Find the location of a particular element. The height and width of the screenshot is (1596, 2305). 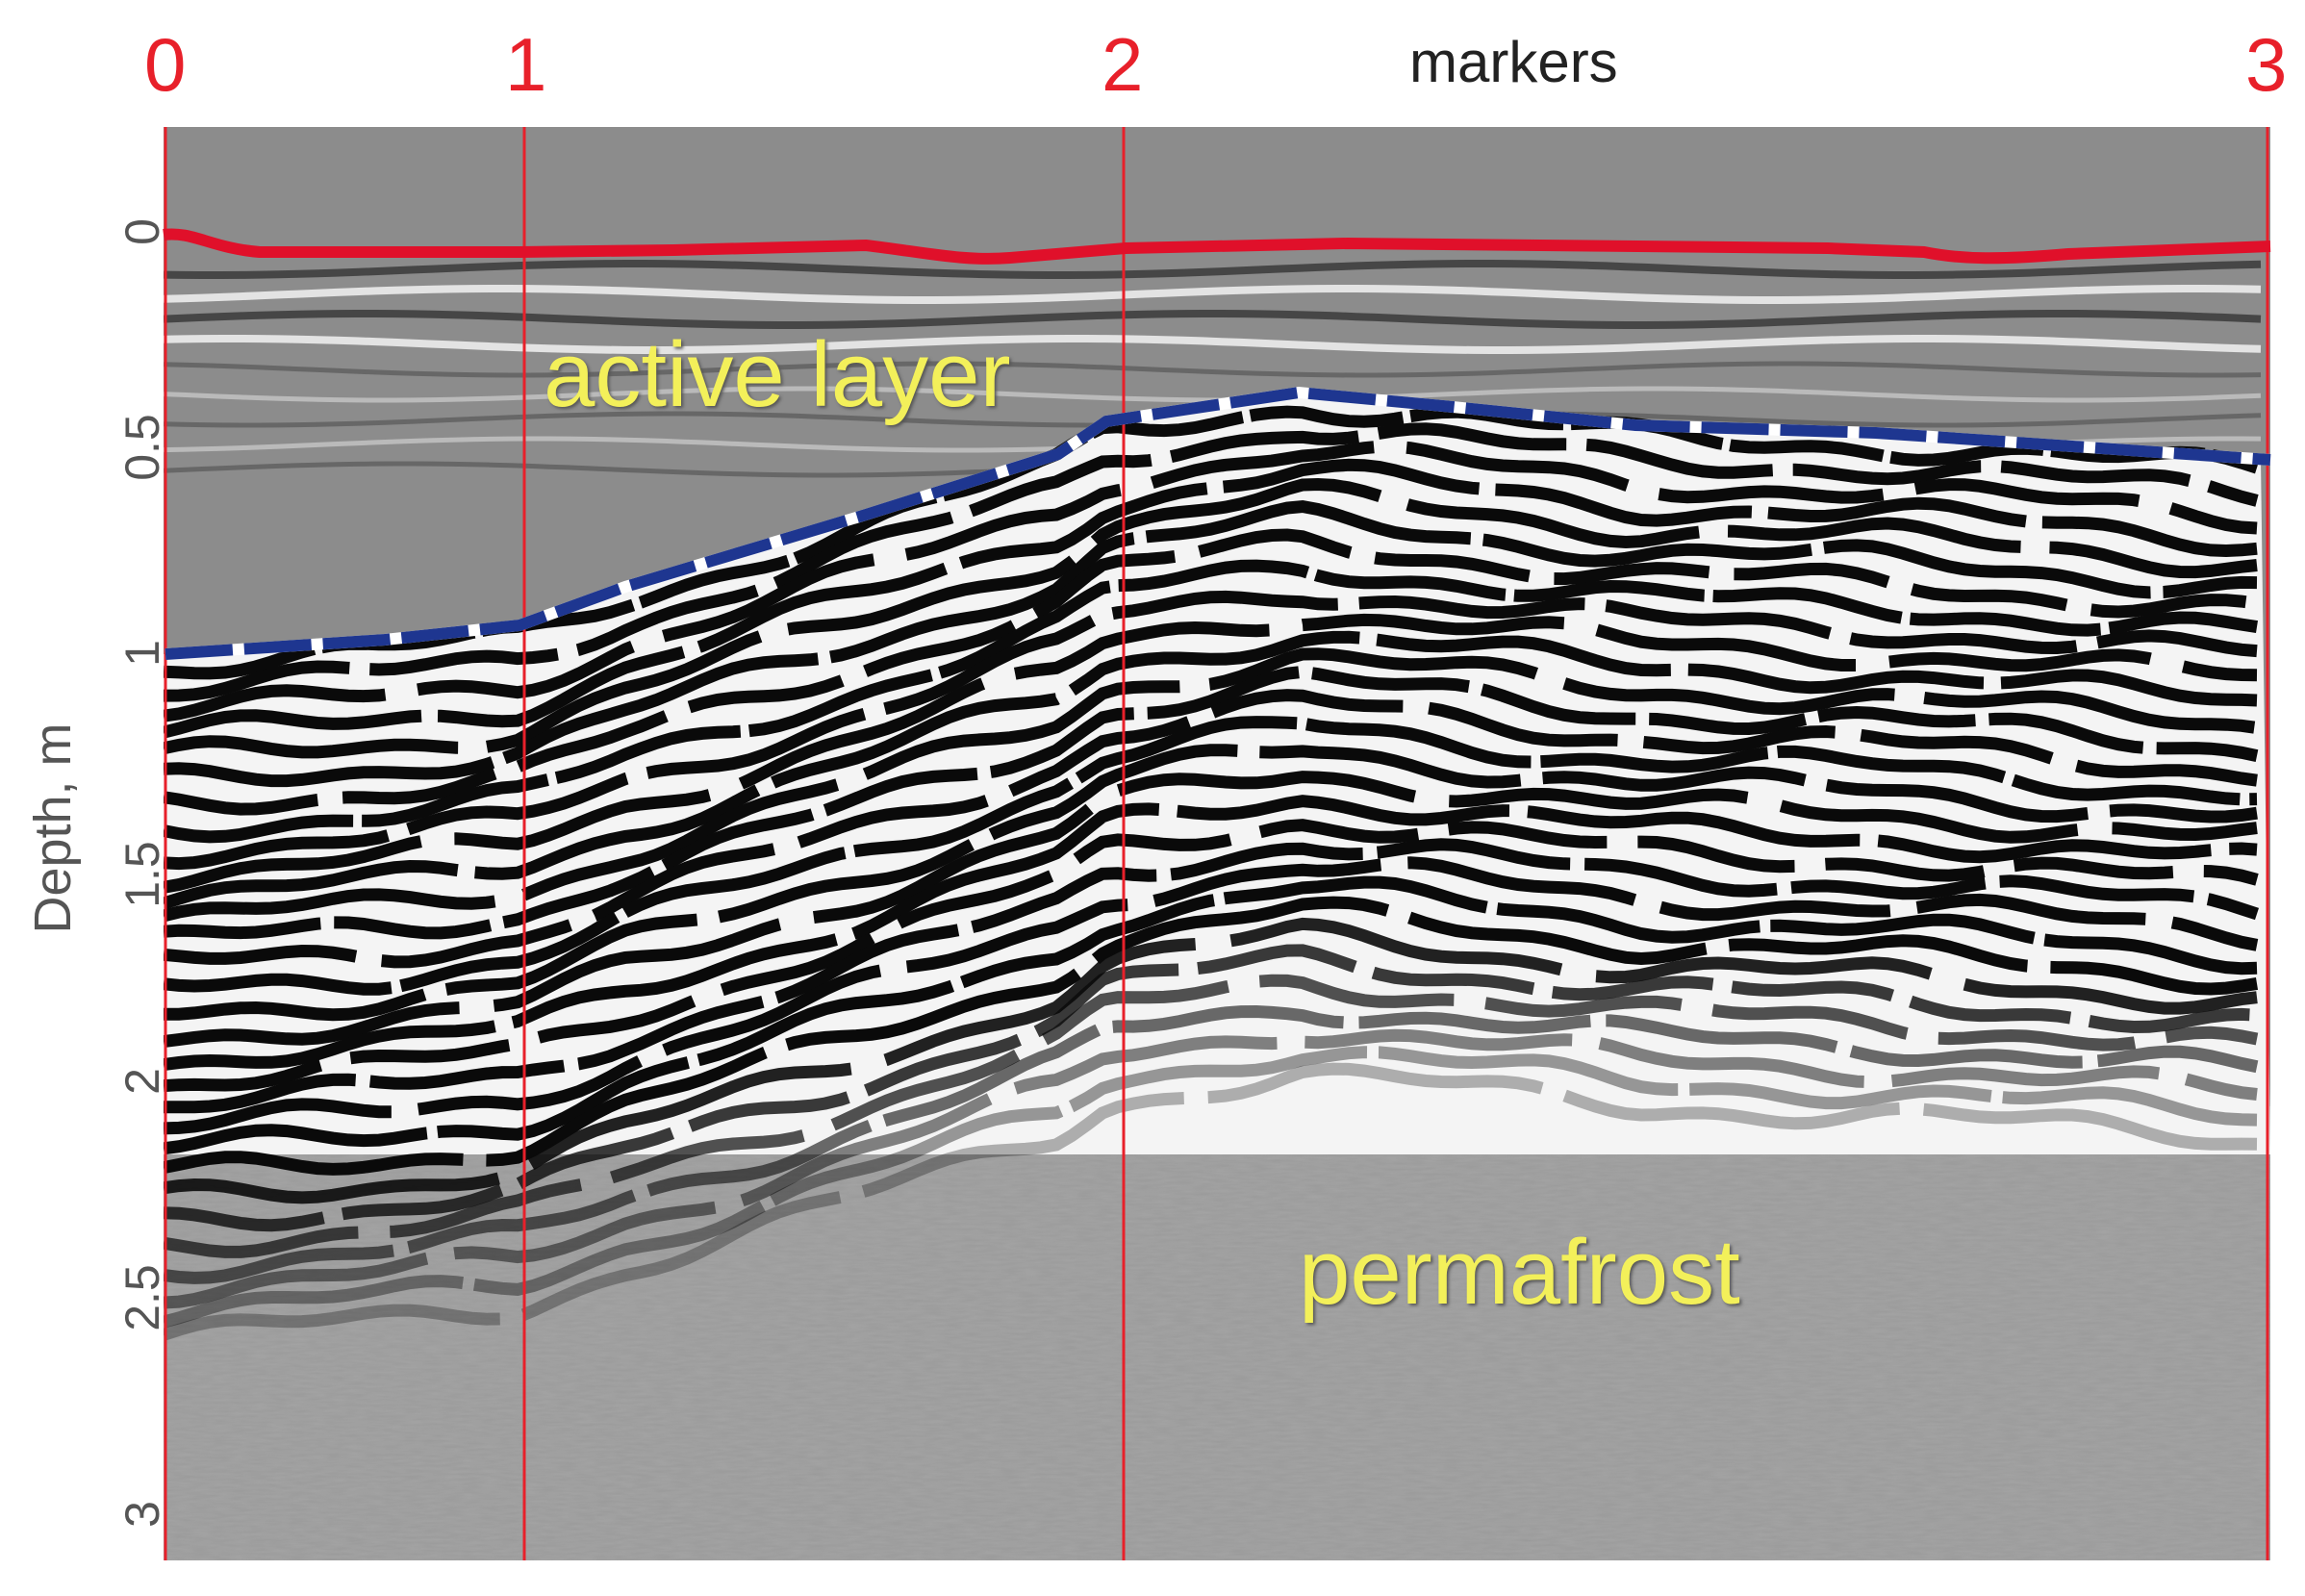

depth-tick-2: 2 is located at coordinates (142, 1081).